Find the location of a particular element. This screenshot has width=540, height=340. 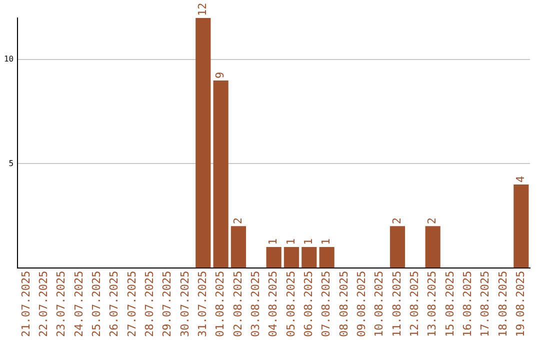

x-tick-label: 02.08.2025 is located at coordinates (237, 304).